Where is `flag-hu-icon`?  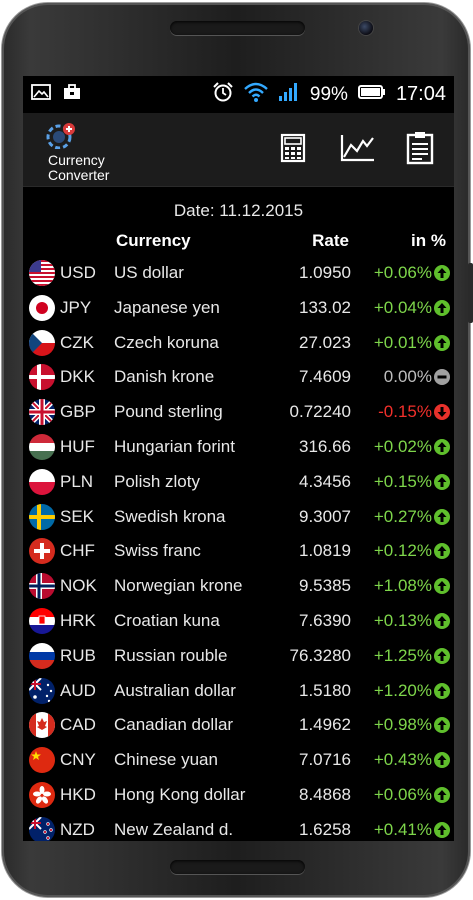 flag-hu-icon is located at coordinates (42, 446).